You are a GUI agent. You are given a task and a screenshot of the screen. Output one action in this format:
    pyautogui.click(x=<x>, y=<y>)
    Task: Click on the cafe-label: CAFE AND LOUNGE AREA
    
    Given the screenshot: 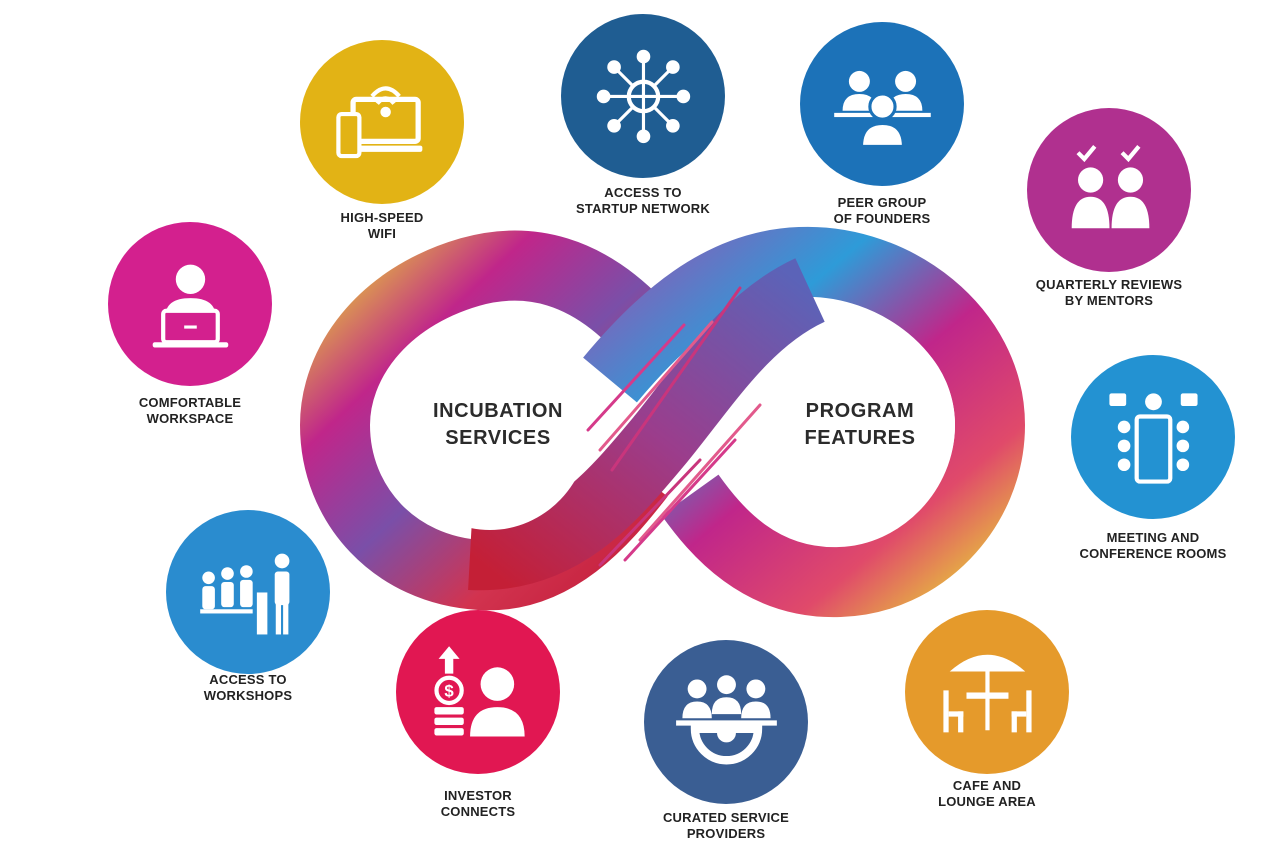 What is the action you would take?
    pyautogui.click(x=987, y=794)
    